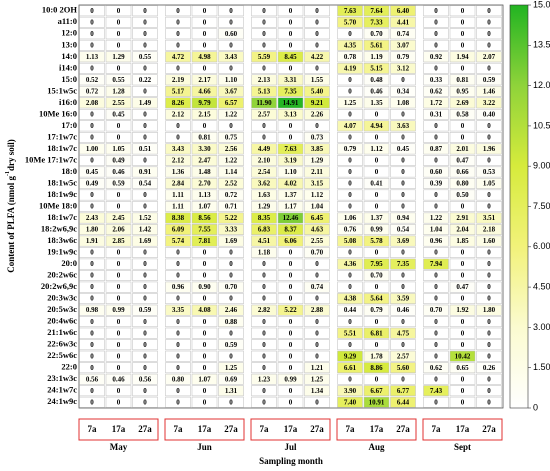 Image resolution: width=550 pixels, height=471 pixels. What do you see at coordinates (92, 57) in the screenshot?
I see `cell-label: 1.13` at bounding box center [92, 57].